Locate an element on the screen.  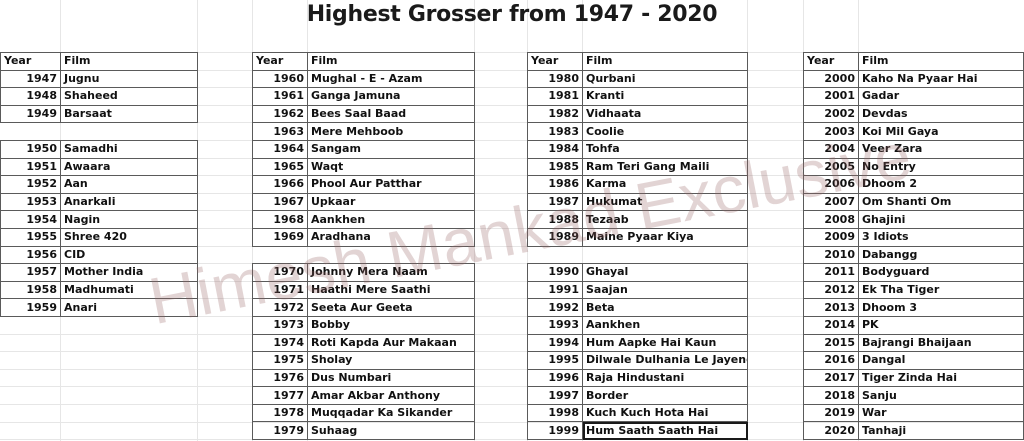
year-cell: 1949 is located at coordinates (30, 114).